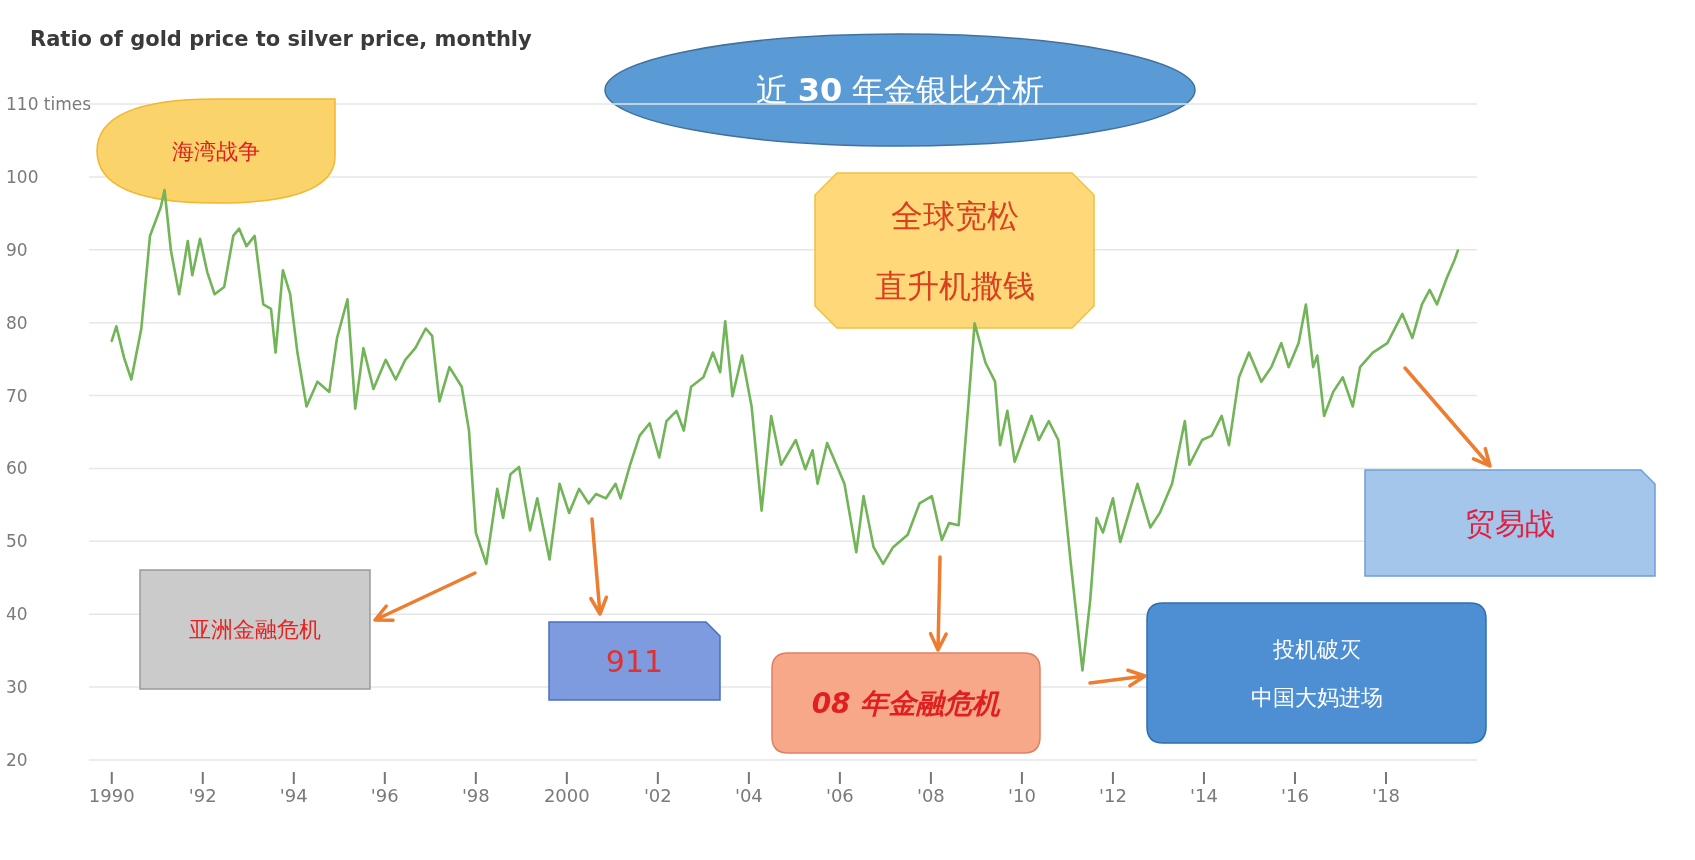 The width and height of the screenshot is (1695, 860). What do you see at coordinates (1204, 795) in the screenshot?
I see `x-tick-label: '14` at bounding box center [1204, 795].